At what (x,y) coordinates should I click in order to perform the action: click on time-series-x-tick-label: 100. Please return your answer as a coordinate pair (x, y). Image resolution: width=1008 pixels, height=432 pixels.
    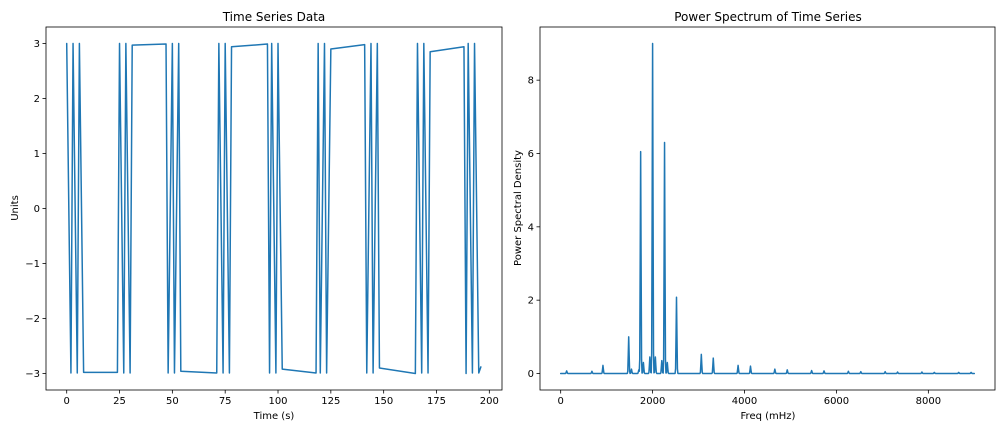
    Looking at the image, I should click on (277, 401).